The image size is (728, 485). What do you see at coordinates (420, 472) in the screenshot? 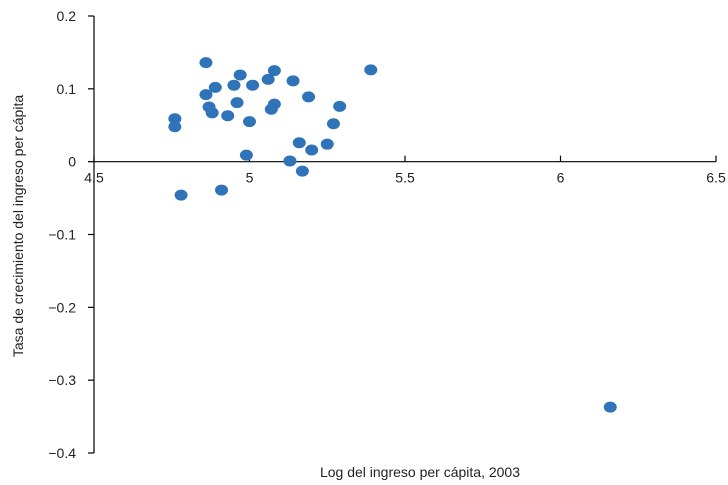
I see `x-axis-label: Log del ingreso per cápita, 2003` at bounding box center [420, 472].